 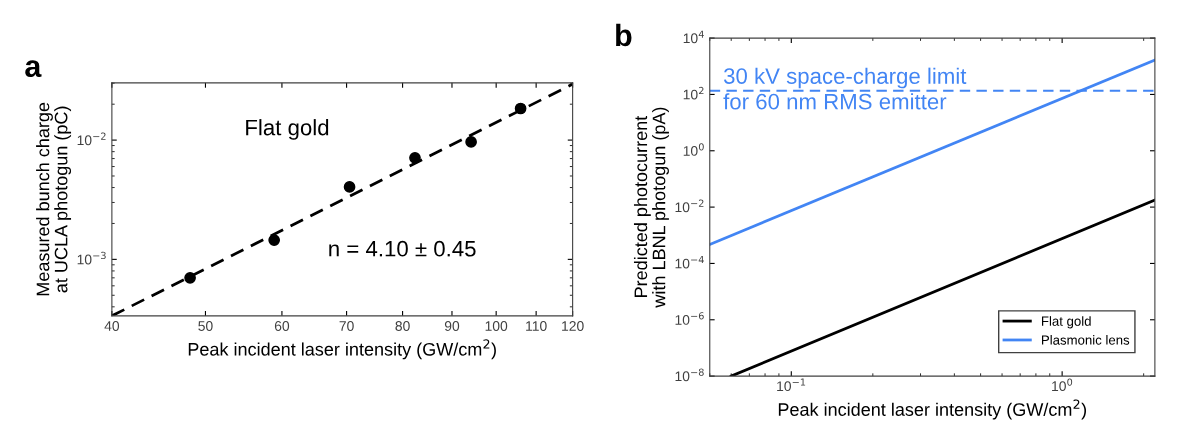 What do you see at coordinates (452, 326) in the screenshot?
I see `x-tick-label: 90` at bounding box center [452, 326].